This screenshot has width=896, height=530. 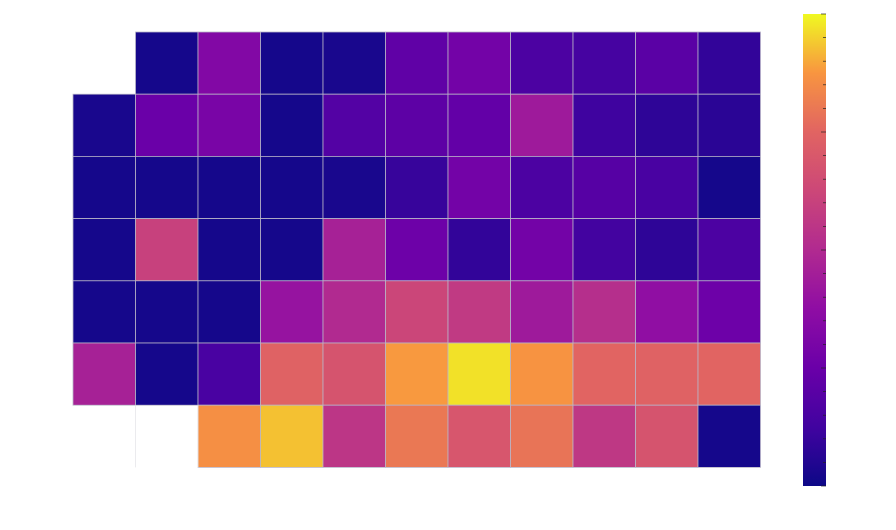 I want to click on heatmap-cell-r0-c8, so click(x=604, y=63).